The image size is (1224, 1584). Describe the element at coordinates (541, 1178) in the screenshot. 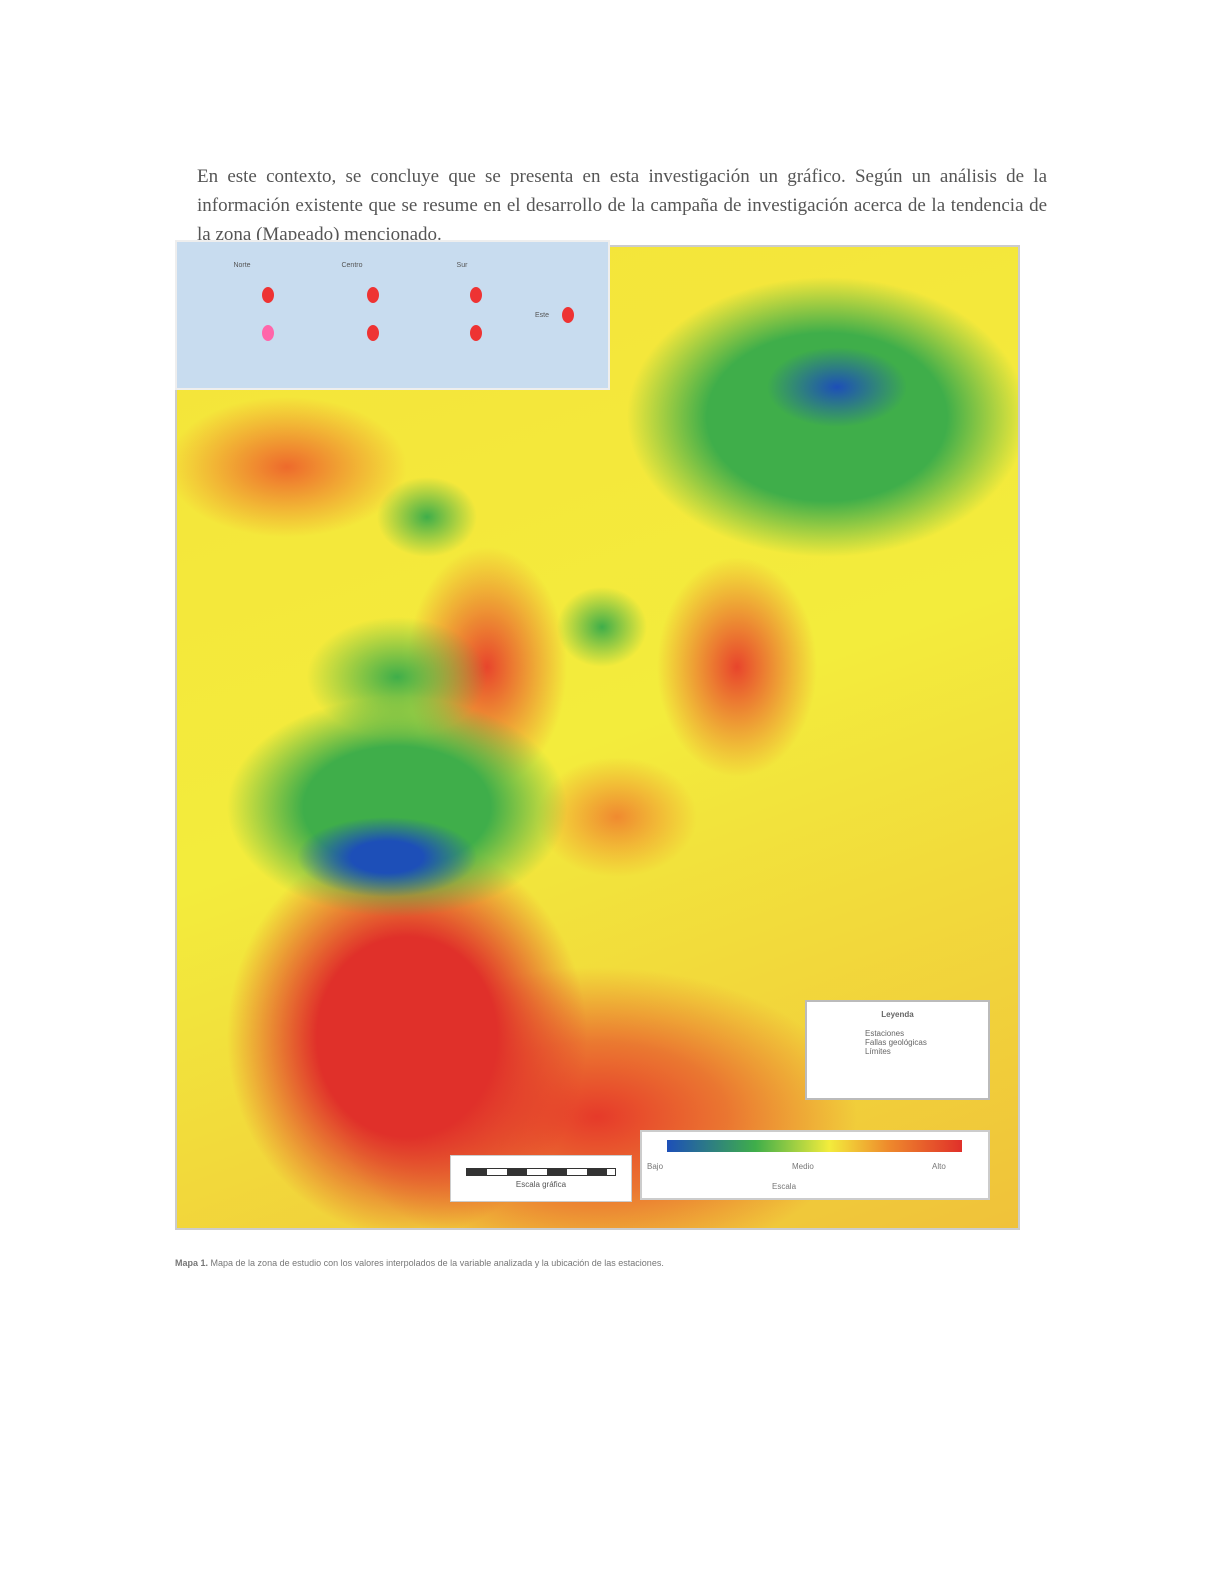

I see `scale-bar: Escala gráfica` at that location.